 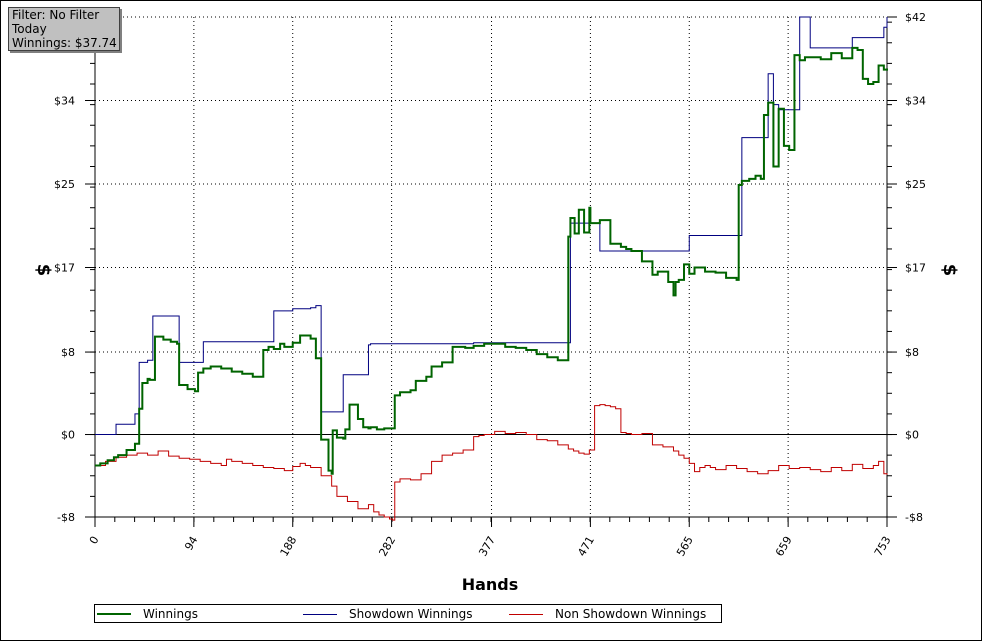 What do you see at coordinates (411, 614) in the screenshot?
I see `legend-label-showdown: Showdown Winnings` at bounding box center [411, 614].